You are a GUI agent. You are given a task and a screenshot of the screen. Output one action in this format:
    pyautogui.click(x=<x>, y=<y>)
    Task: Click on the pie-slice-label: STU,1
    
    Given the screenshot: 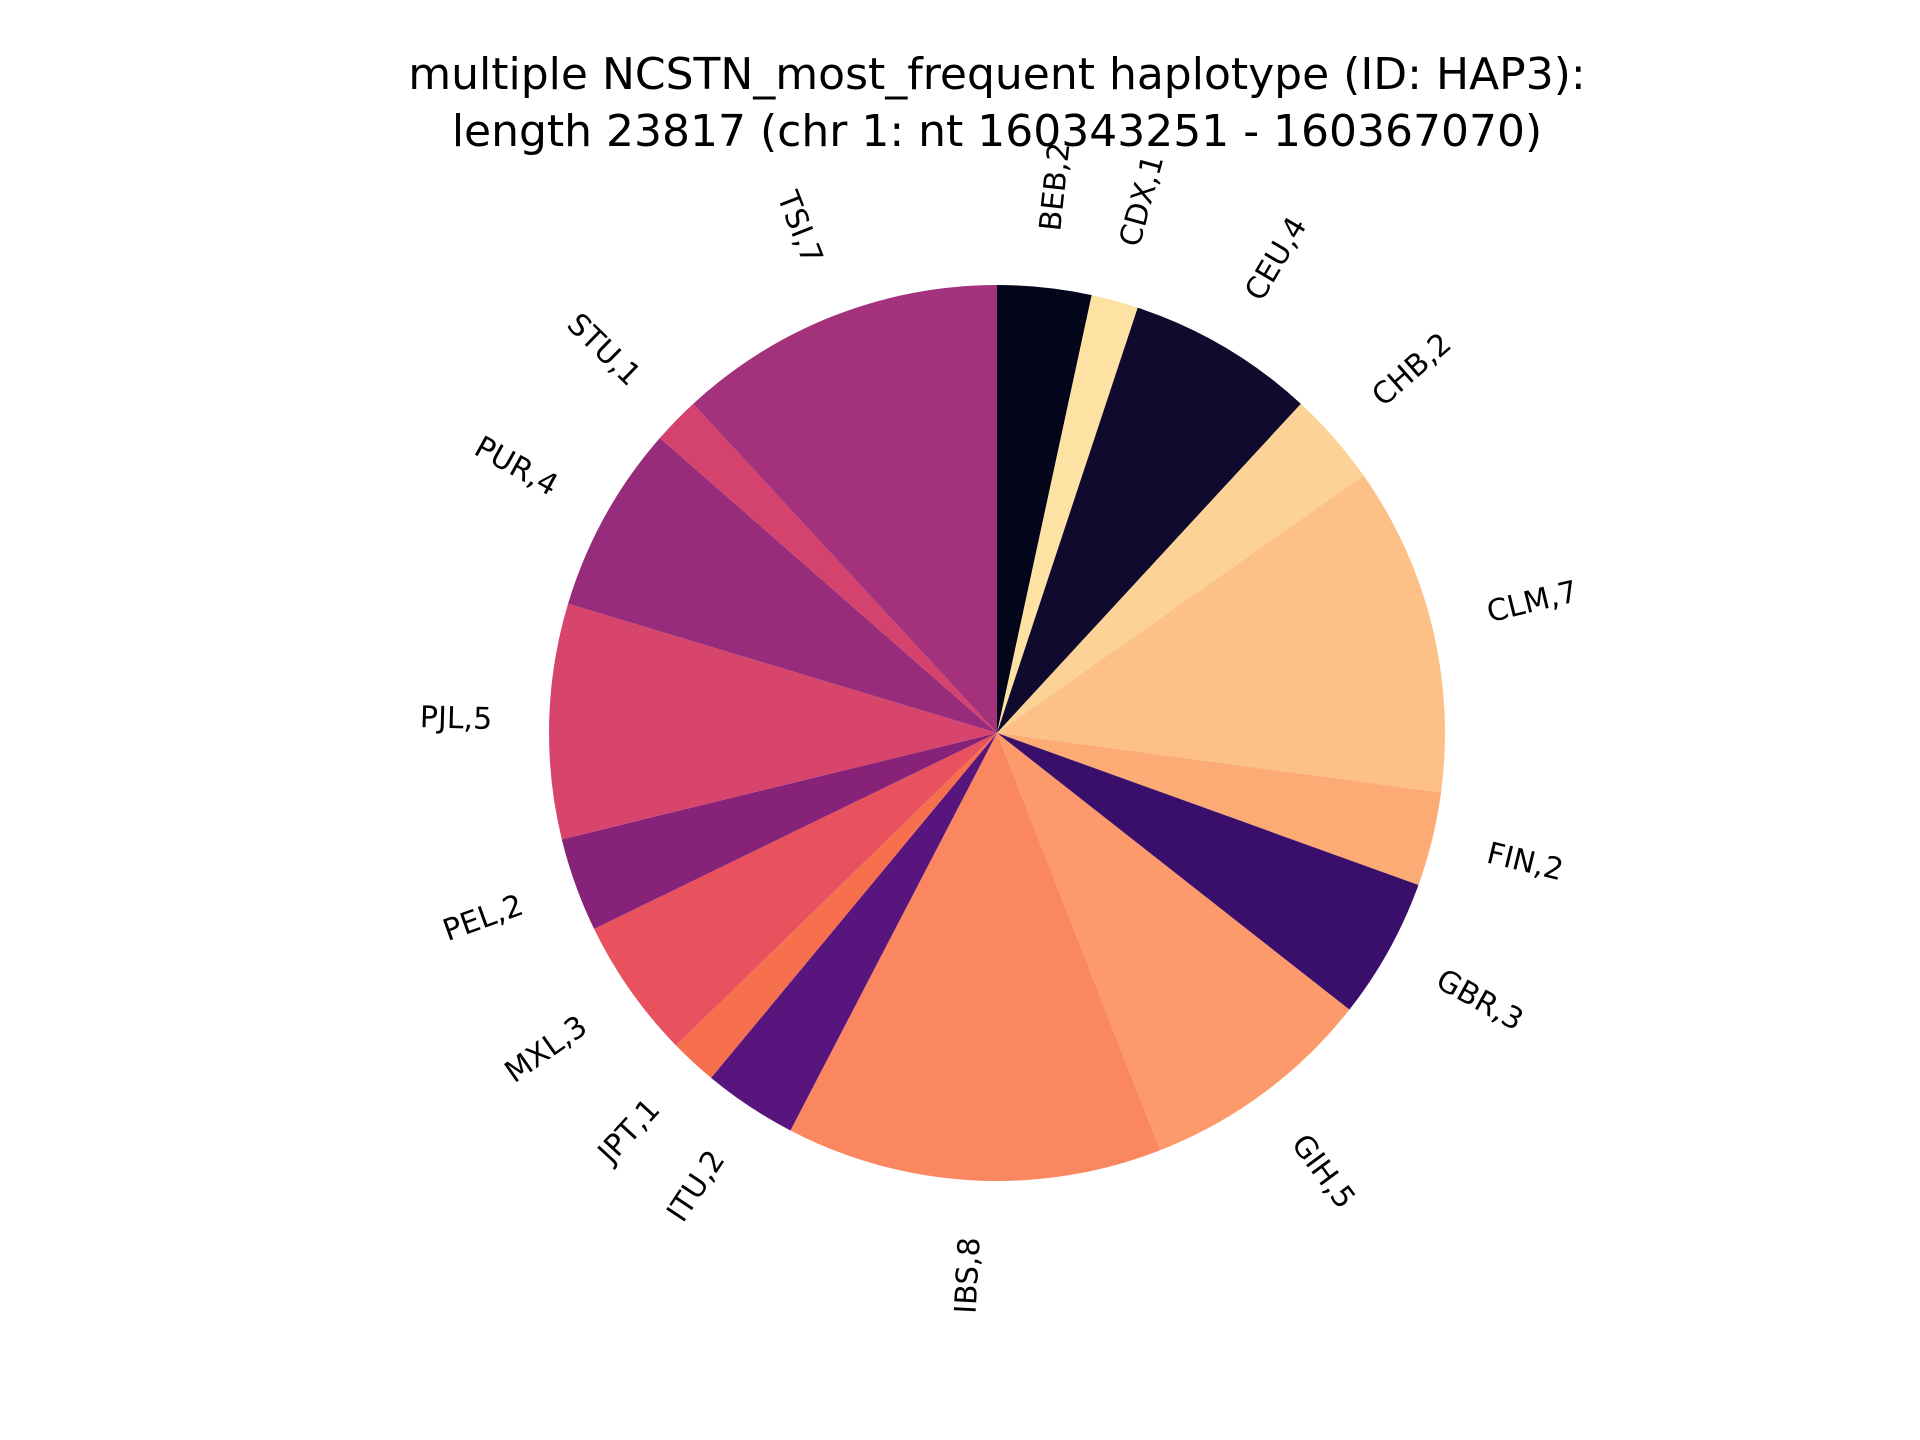 What is the action you would take?
    pyautogui.click(x=603, y=350)
    